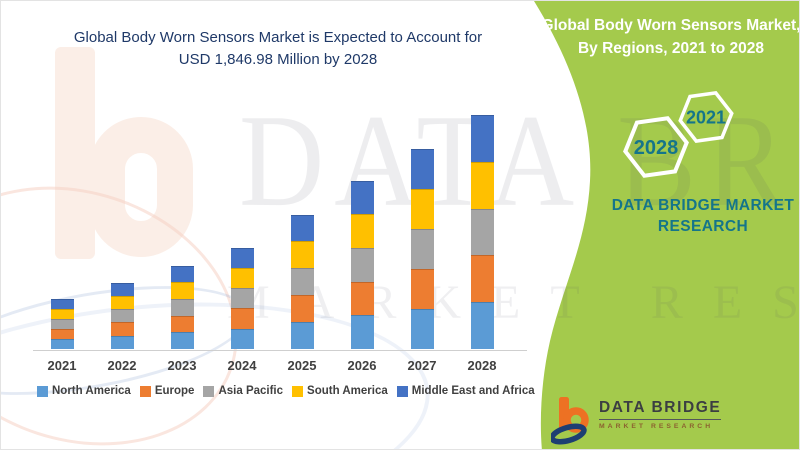 Image resolution: width=800 pixels, height=450 pixels. I want to click on bar-2028-segment-south-america, so click(482, 185).